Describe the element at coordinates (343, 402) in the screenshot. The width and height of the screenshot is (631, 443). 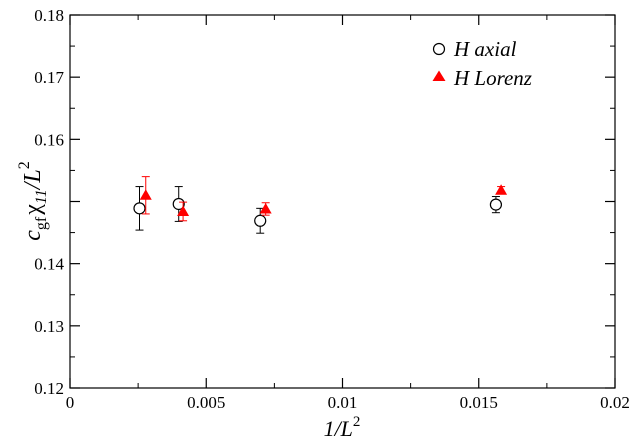
I see `x-tick-label: 0.01` at that location.